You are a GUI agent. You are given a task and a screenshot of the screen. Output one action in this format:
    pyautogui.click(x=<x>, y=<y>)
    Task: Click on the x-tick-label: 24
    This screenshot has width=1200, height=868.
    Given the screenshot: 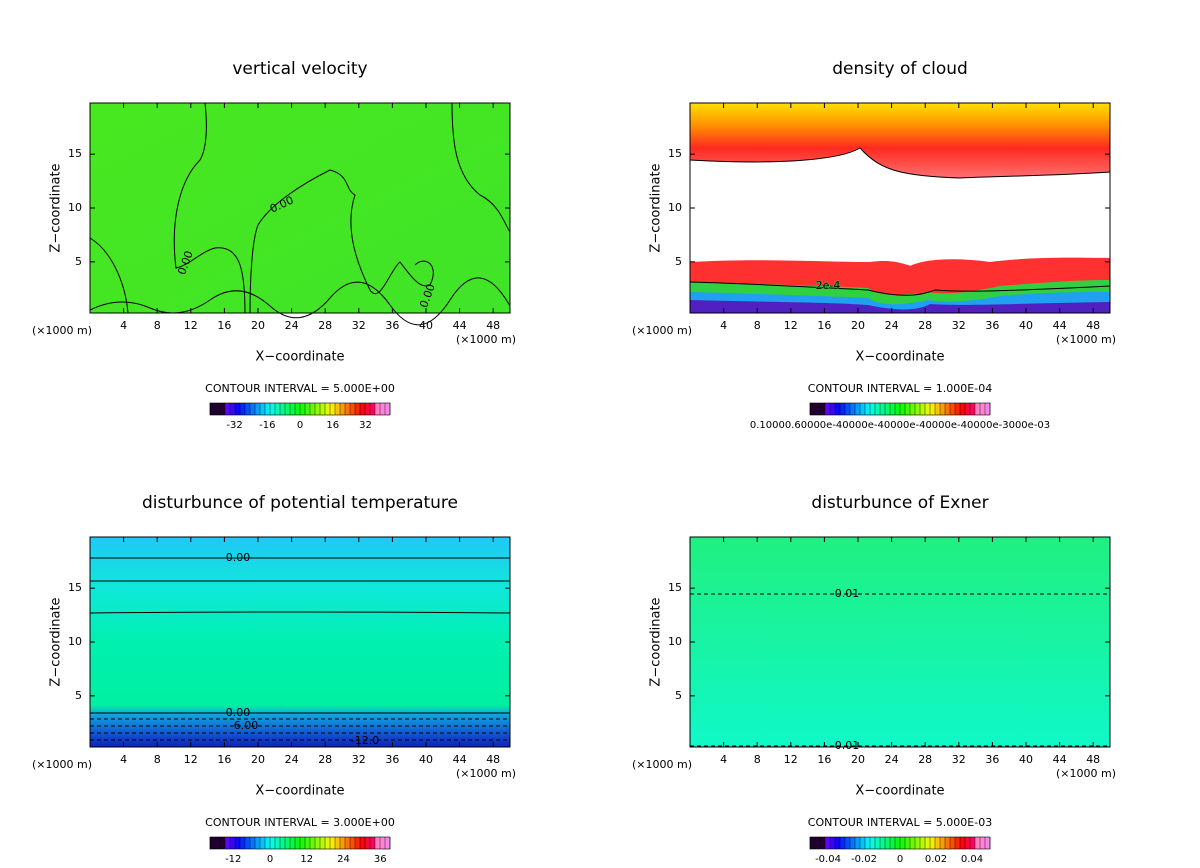 What is the action you would take?
    pyautogui.click(x=892, y=325)
    